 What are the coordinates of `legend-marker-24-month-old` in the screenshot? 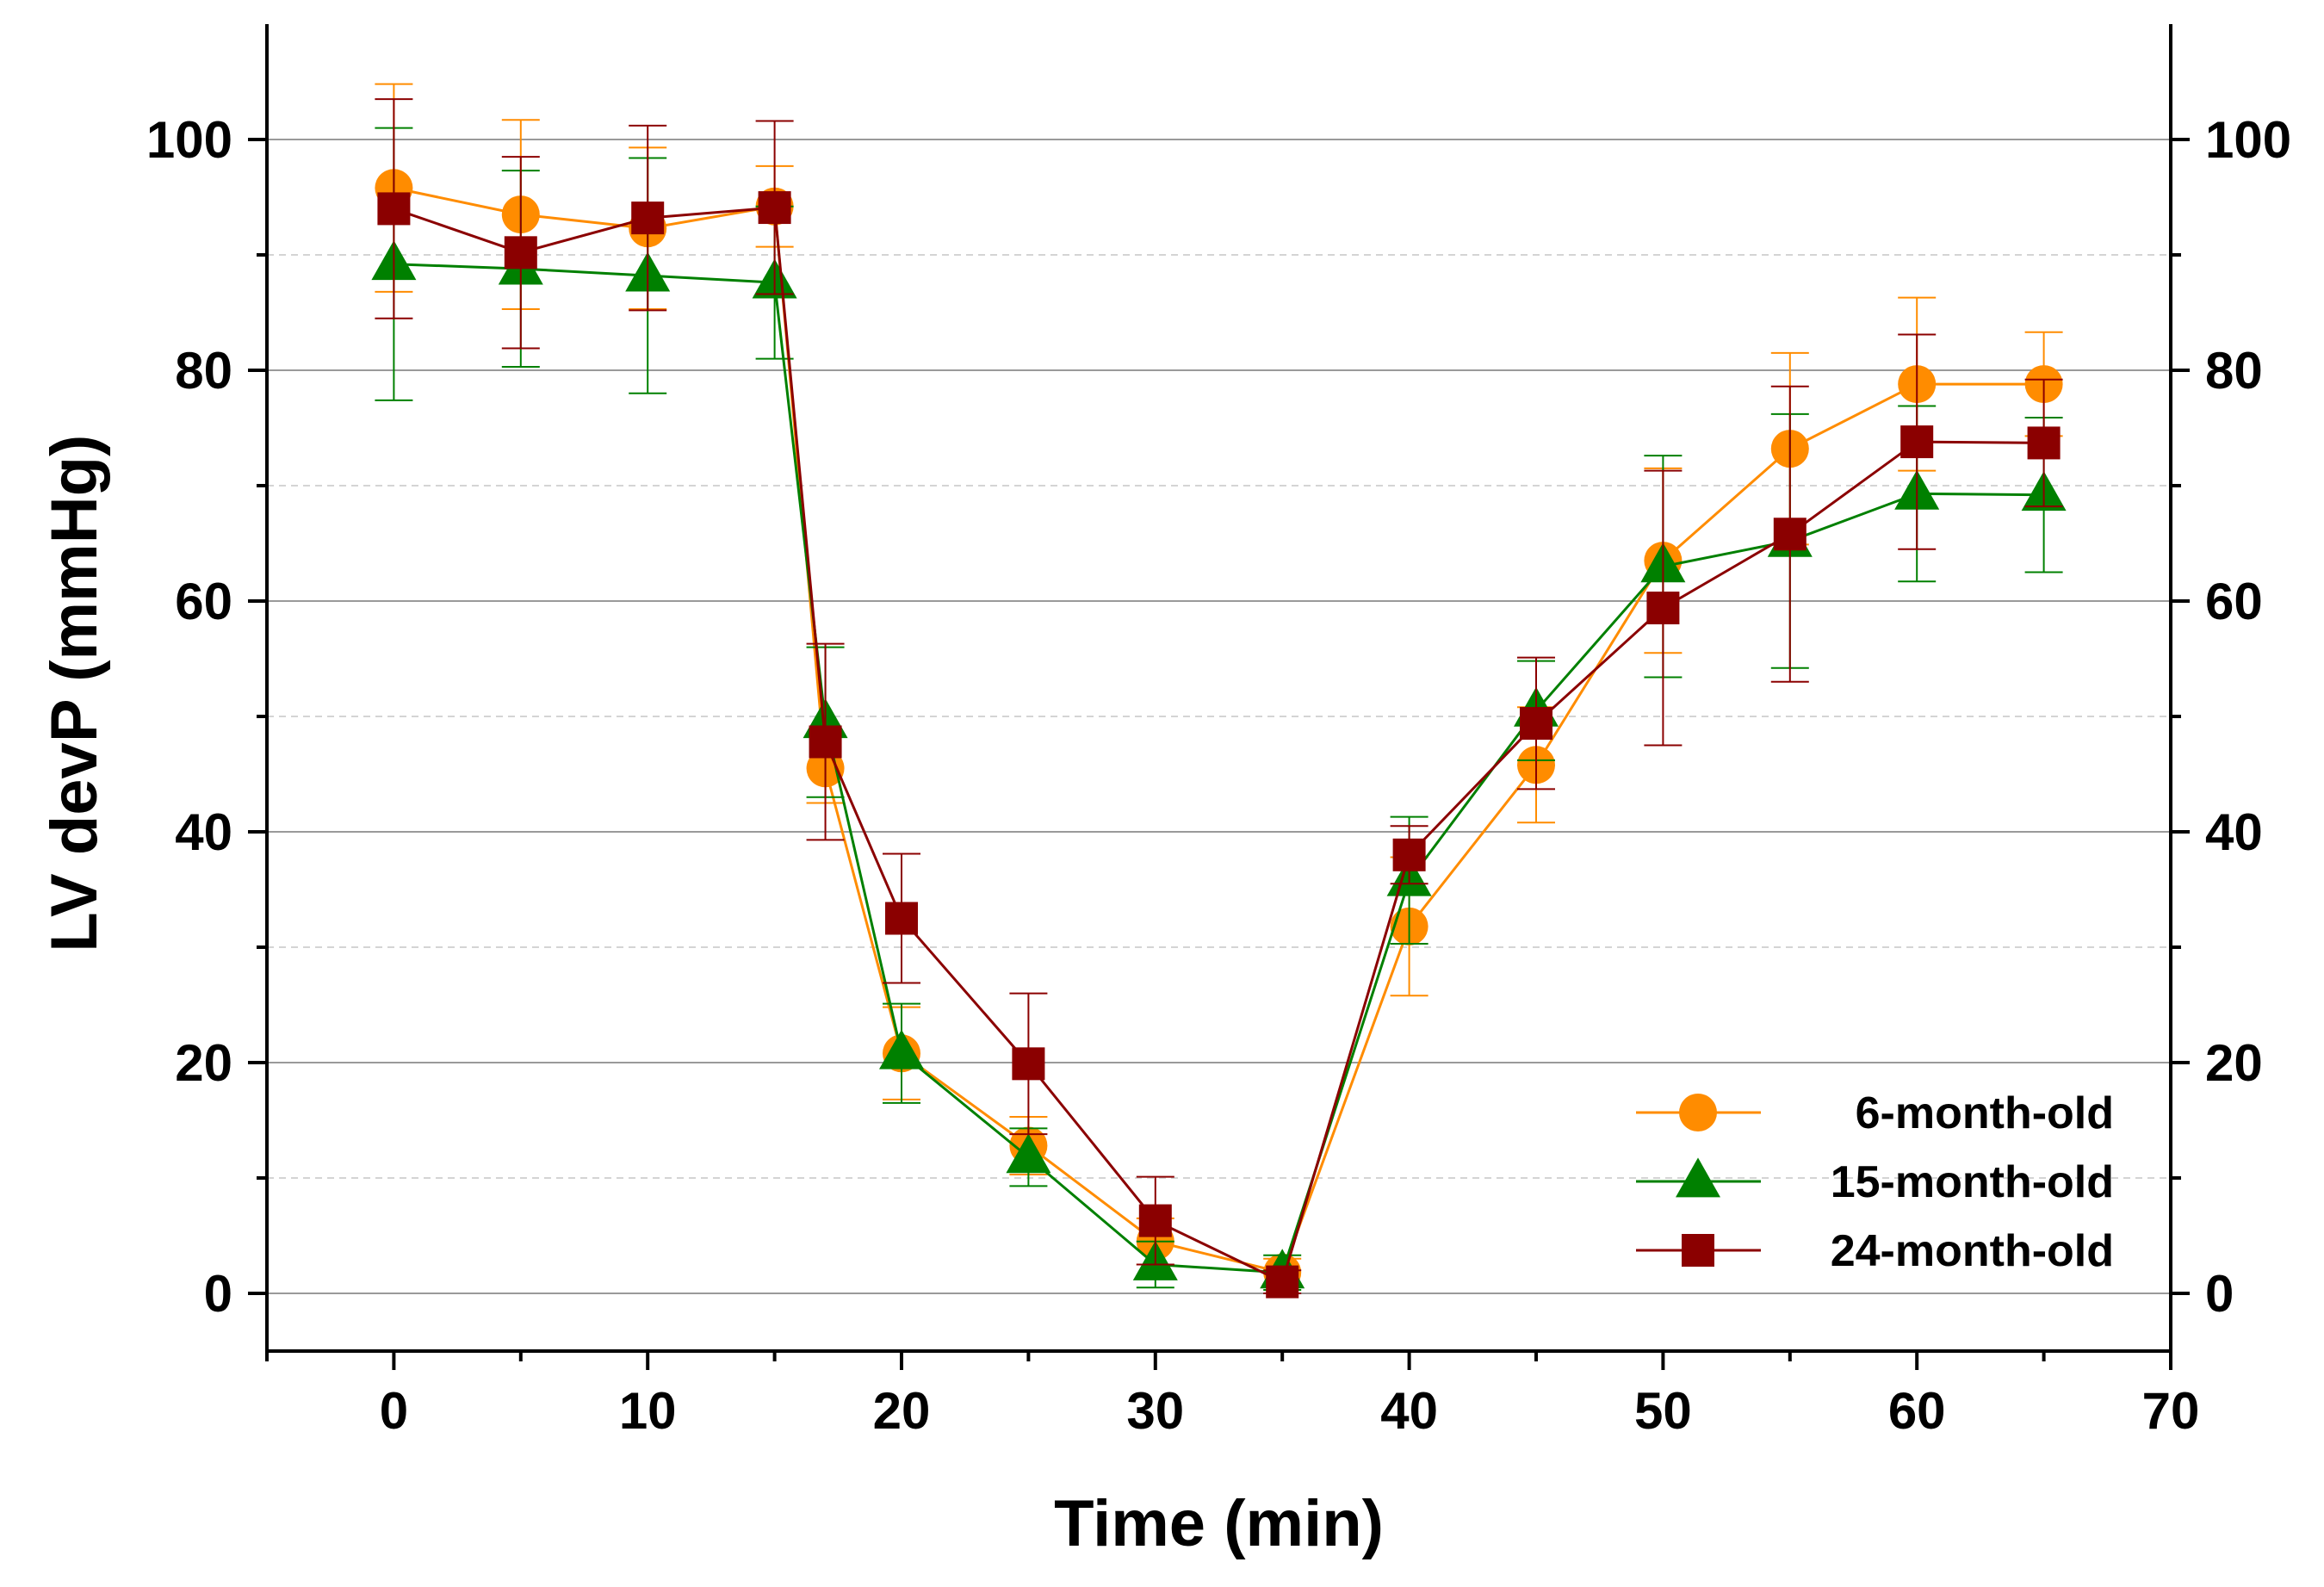 It's located at (1698, 1250).